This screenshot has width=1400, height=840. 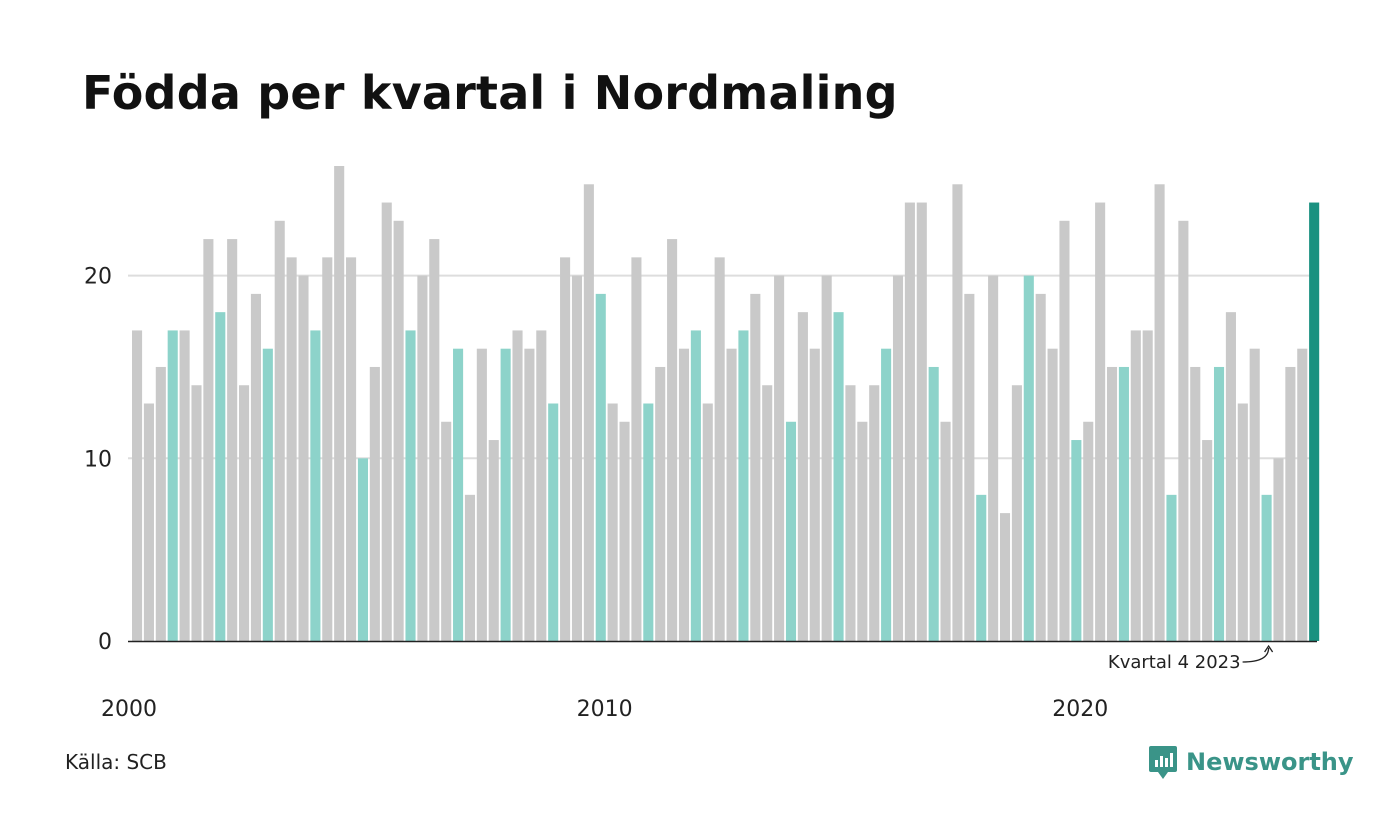 I want to click on brand-logo: Newsworthy, so click(x=1251, y=762).